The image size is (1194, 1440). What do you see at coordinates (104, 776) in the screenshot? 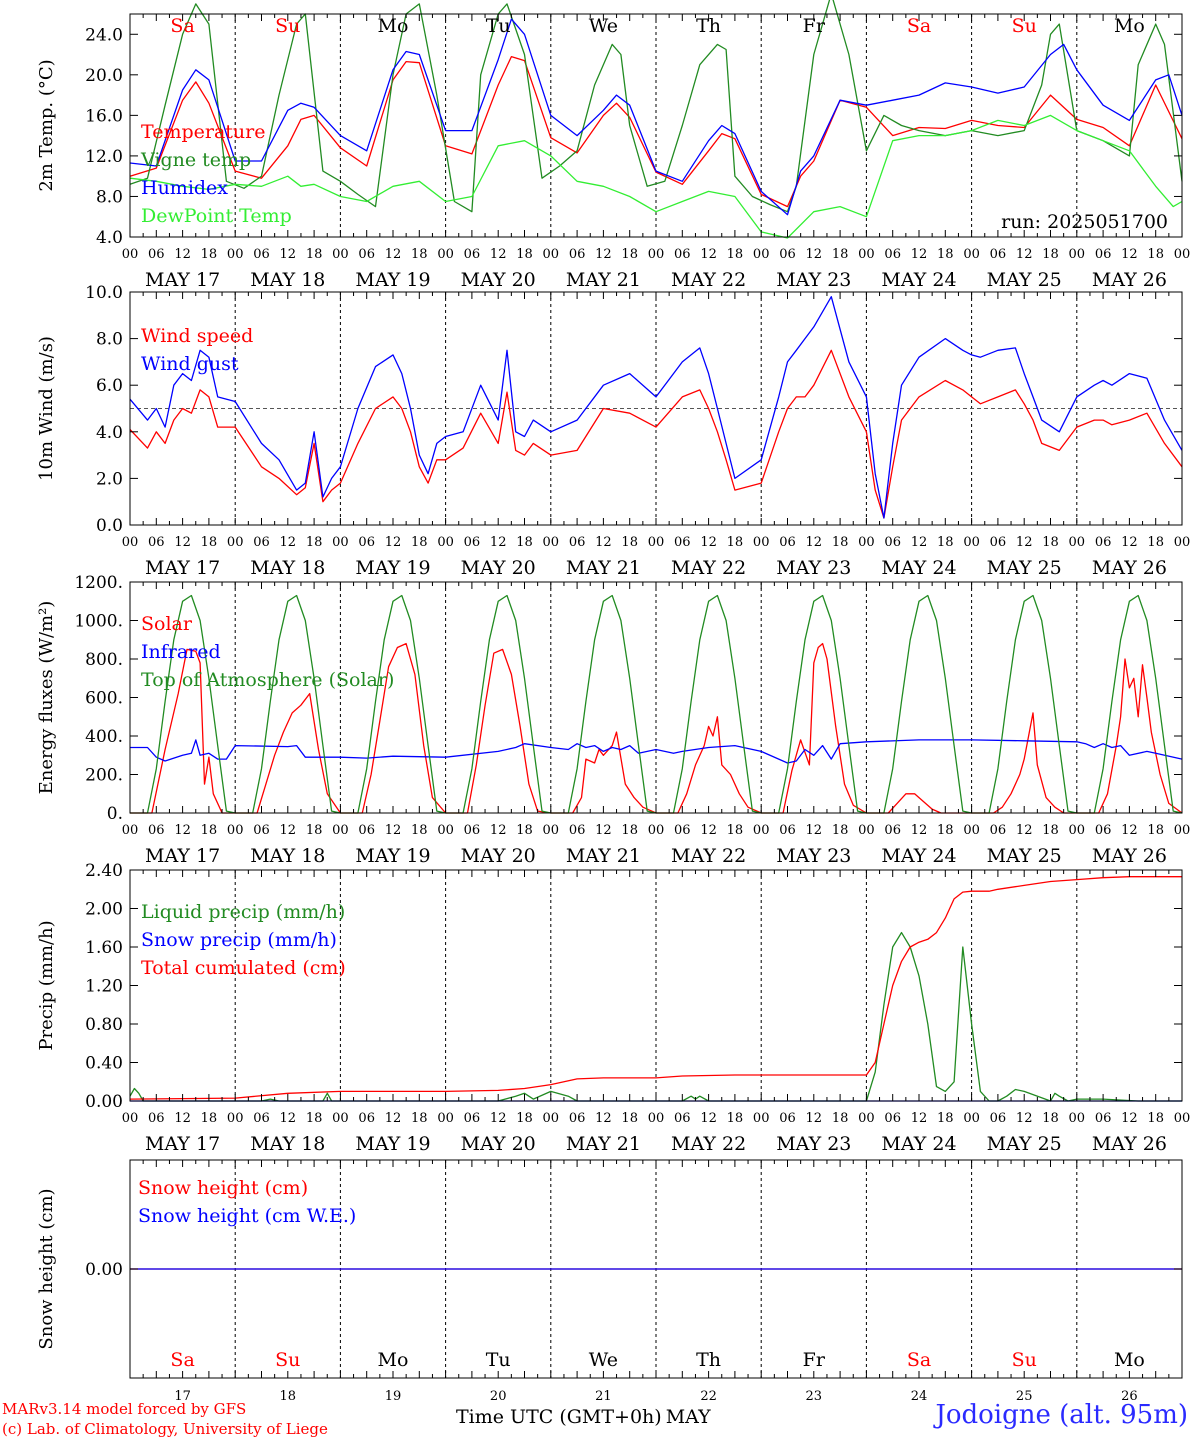
I see `y-tick-label: 200.` at bounding box center [104, 776].